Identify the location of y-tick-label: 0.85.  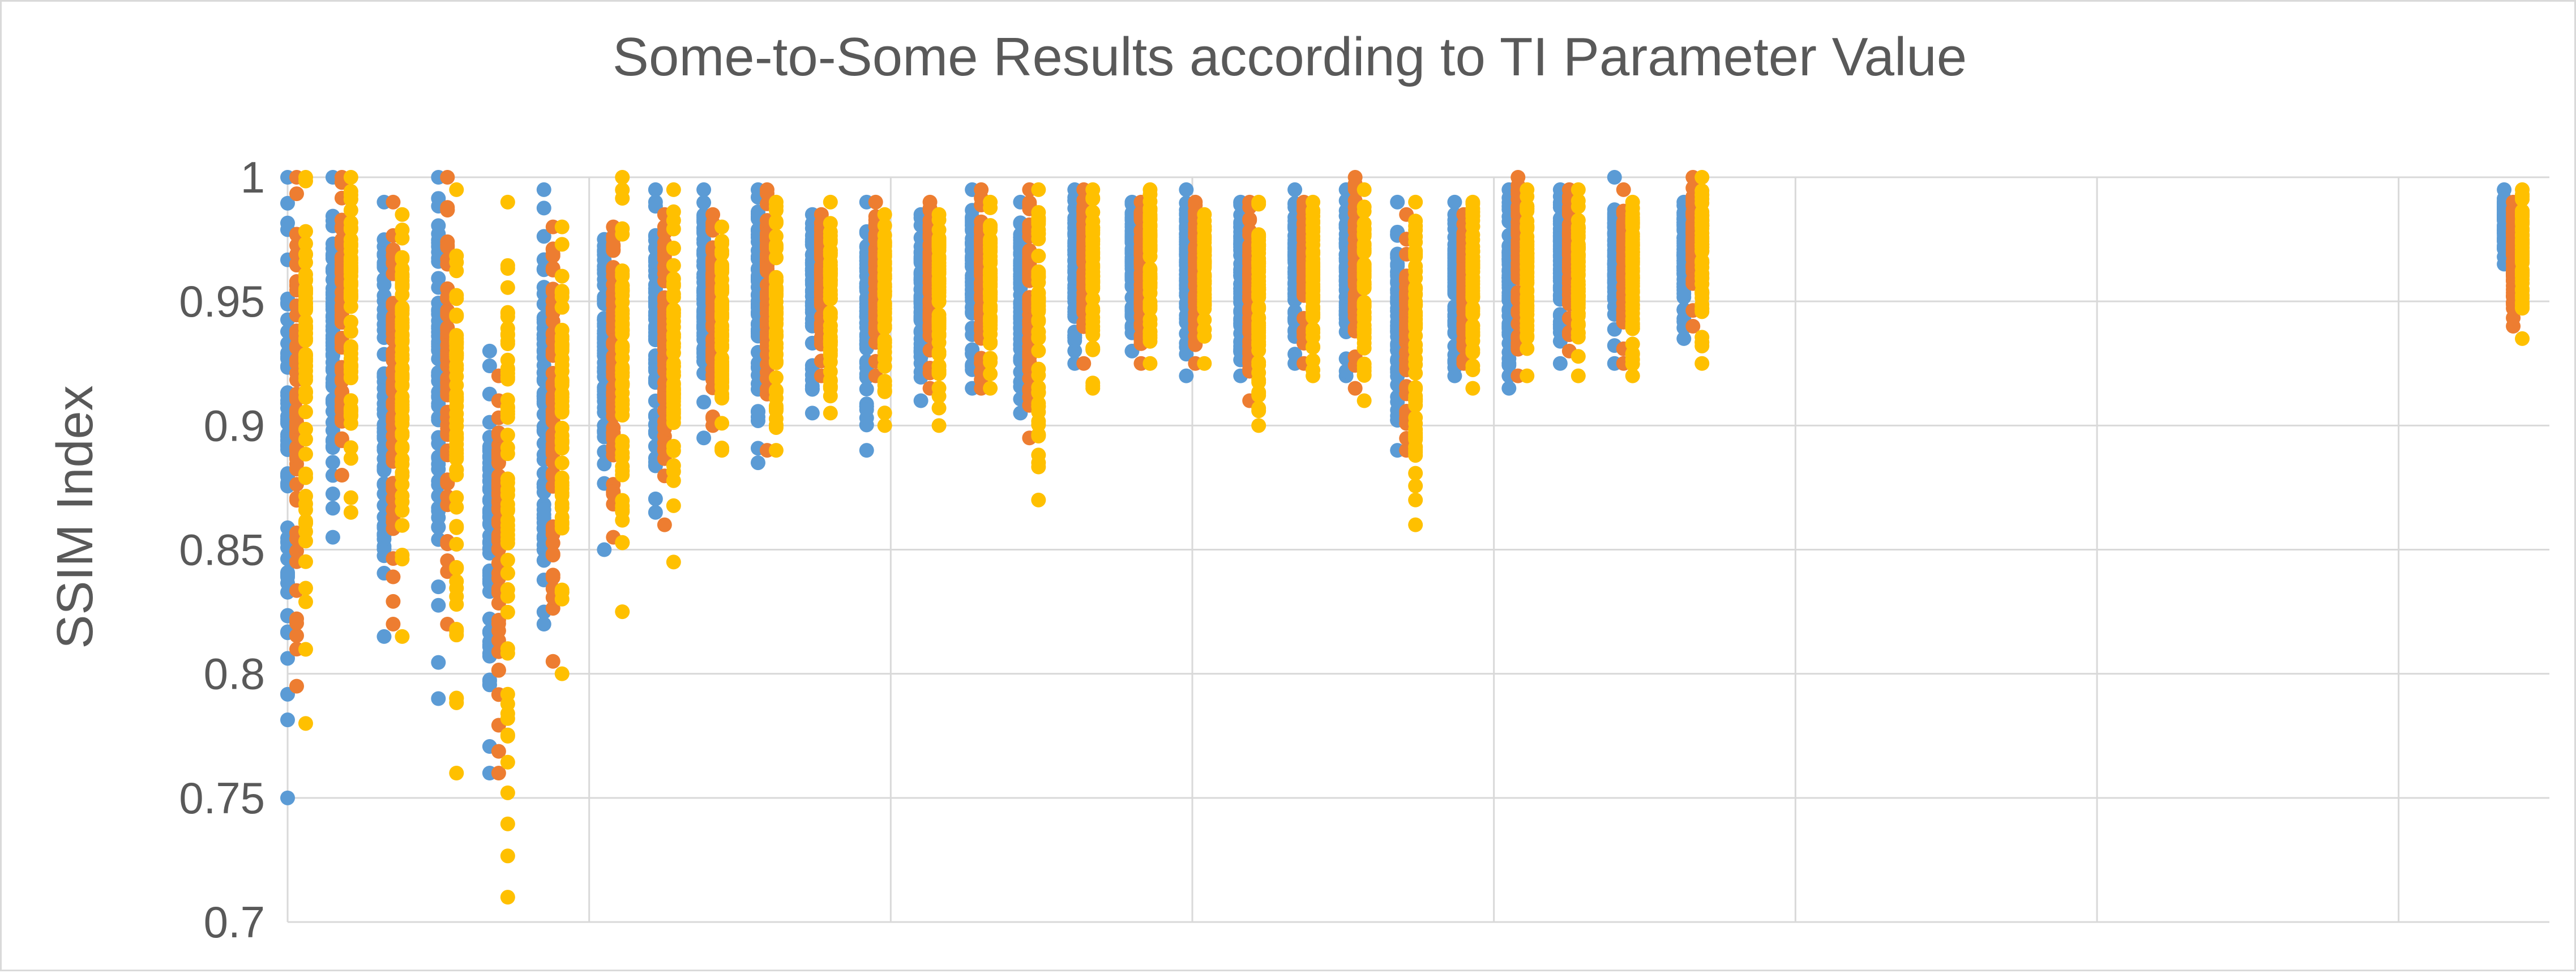
(222, 550).